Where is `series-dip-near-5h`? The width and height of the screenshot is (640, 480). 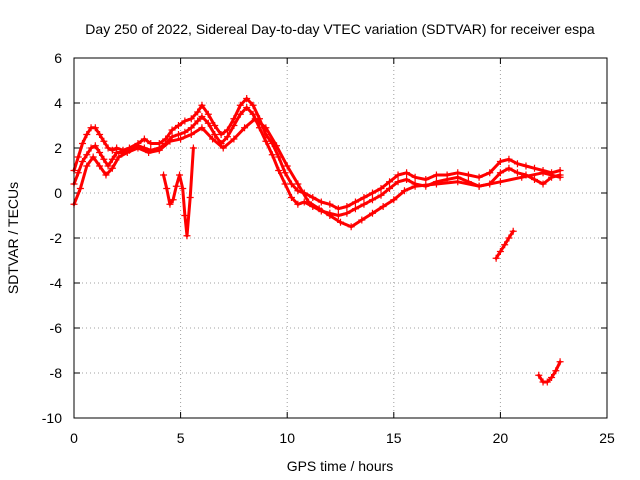
series-dip-near-5h is located at coordinates (178, 192).